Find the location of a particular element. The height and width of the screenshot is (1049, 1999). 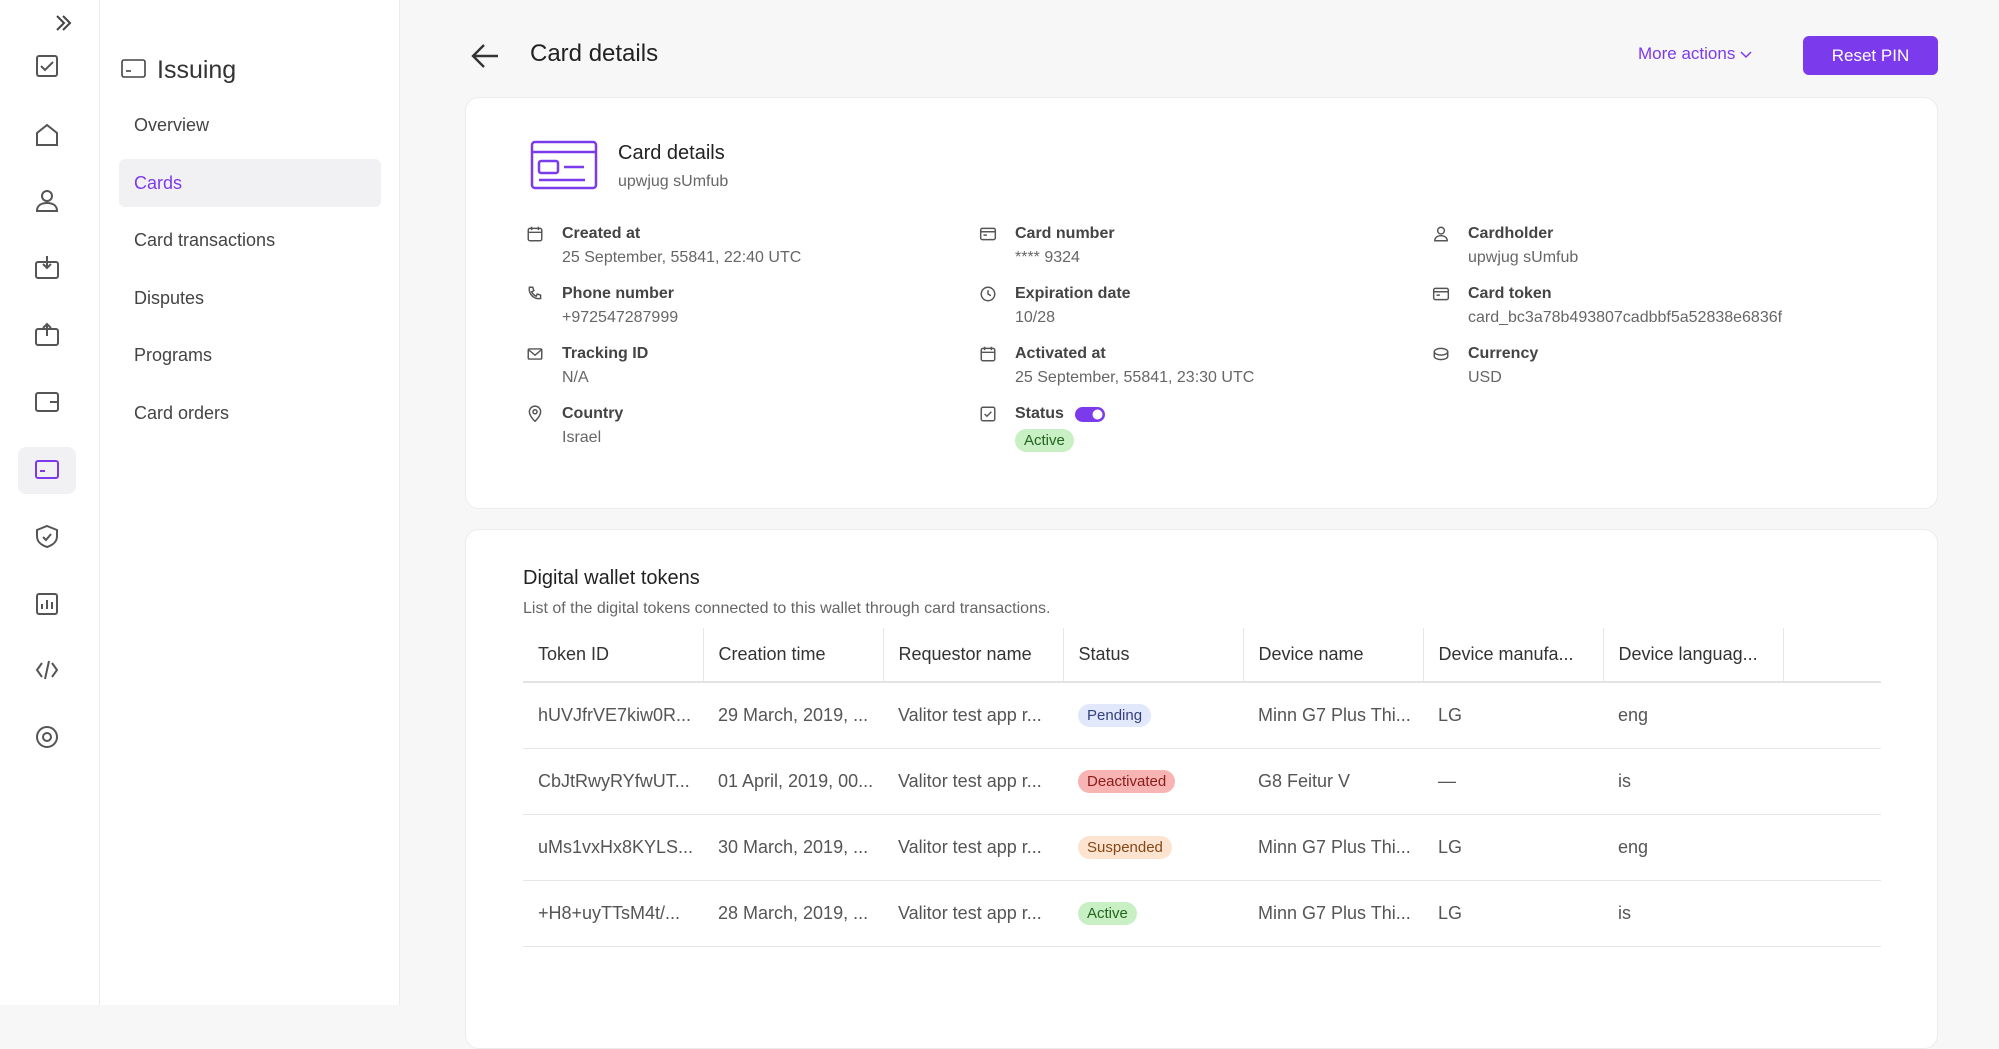

status-wrap: Active is located at coordinates (1060, 441).